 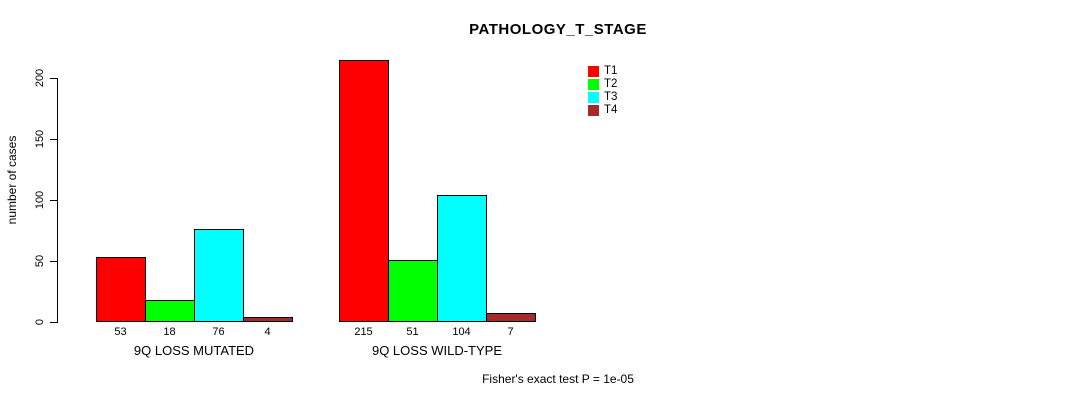 What do you see at coordinates (170, 311) in the screenshot?
I see `bar-t2-group1` at bounding box center [170, 311].